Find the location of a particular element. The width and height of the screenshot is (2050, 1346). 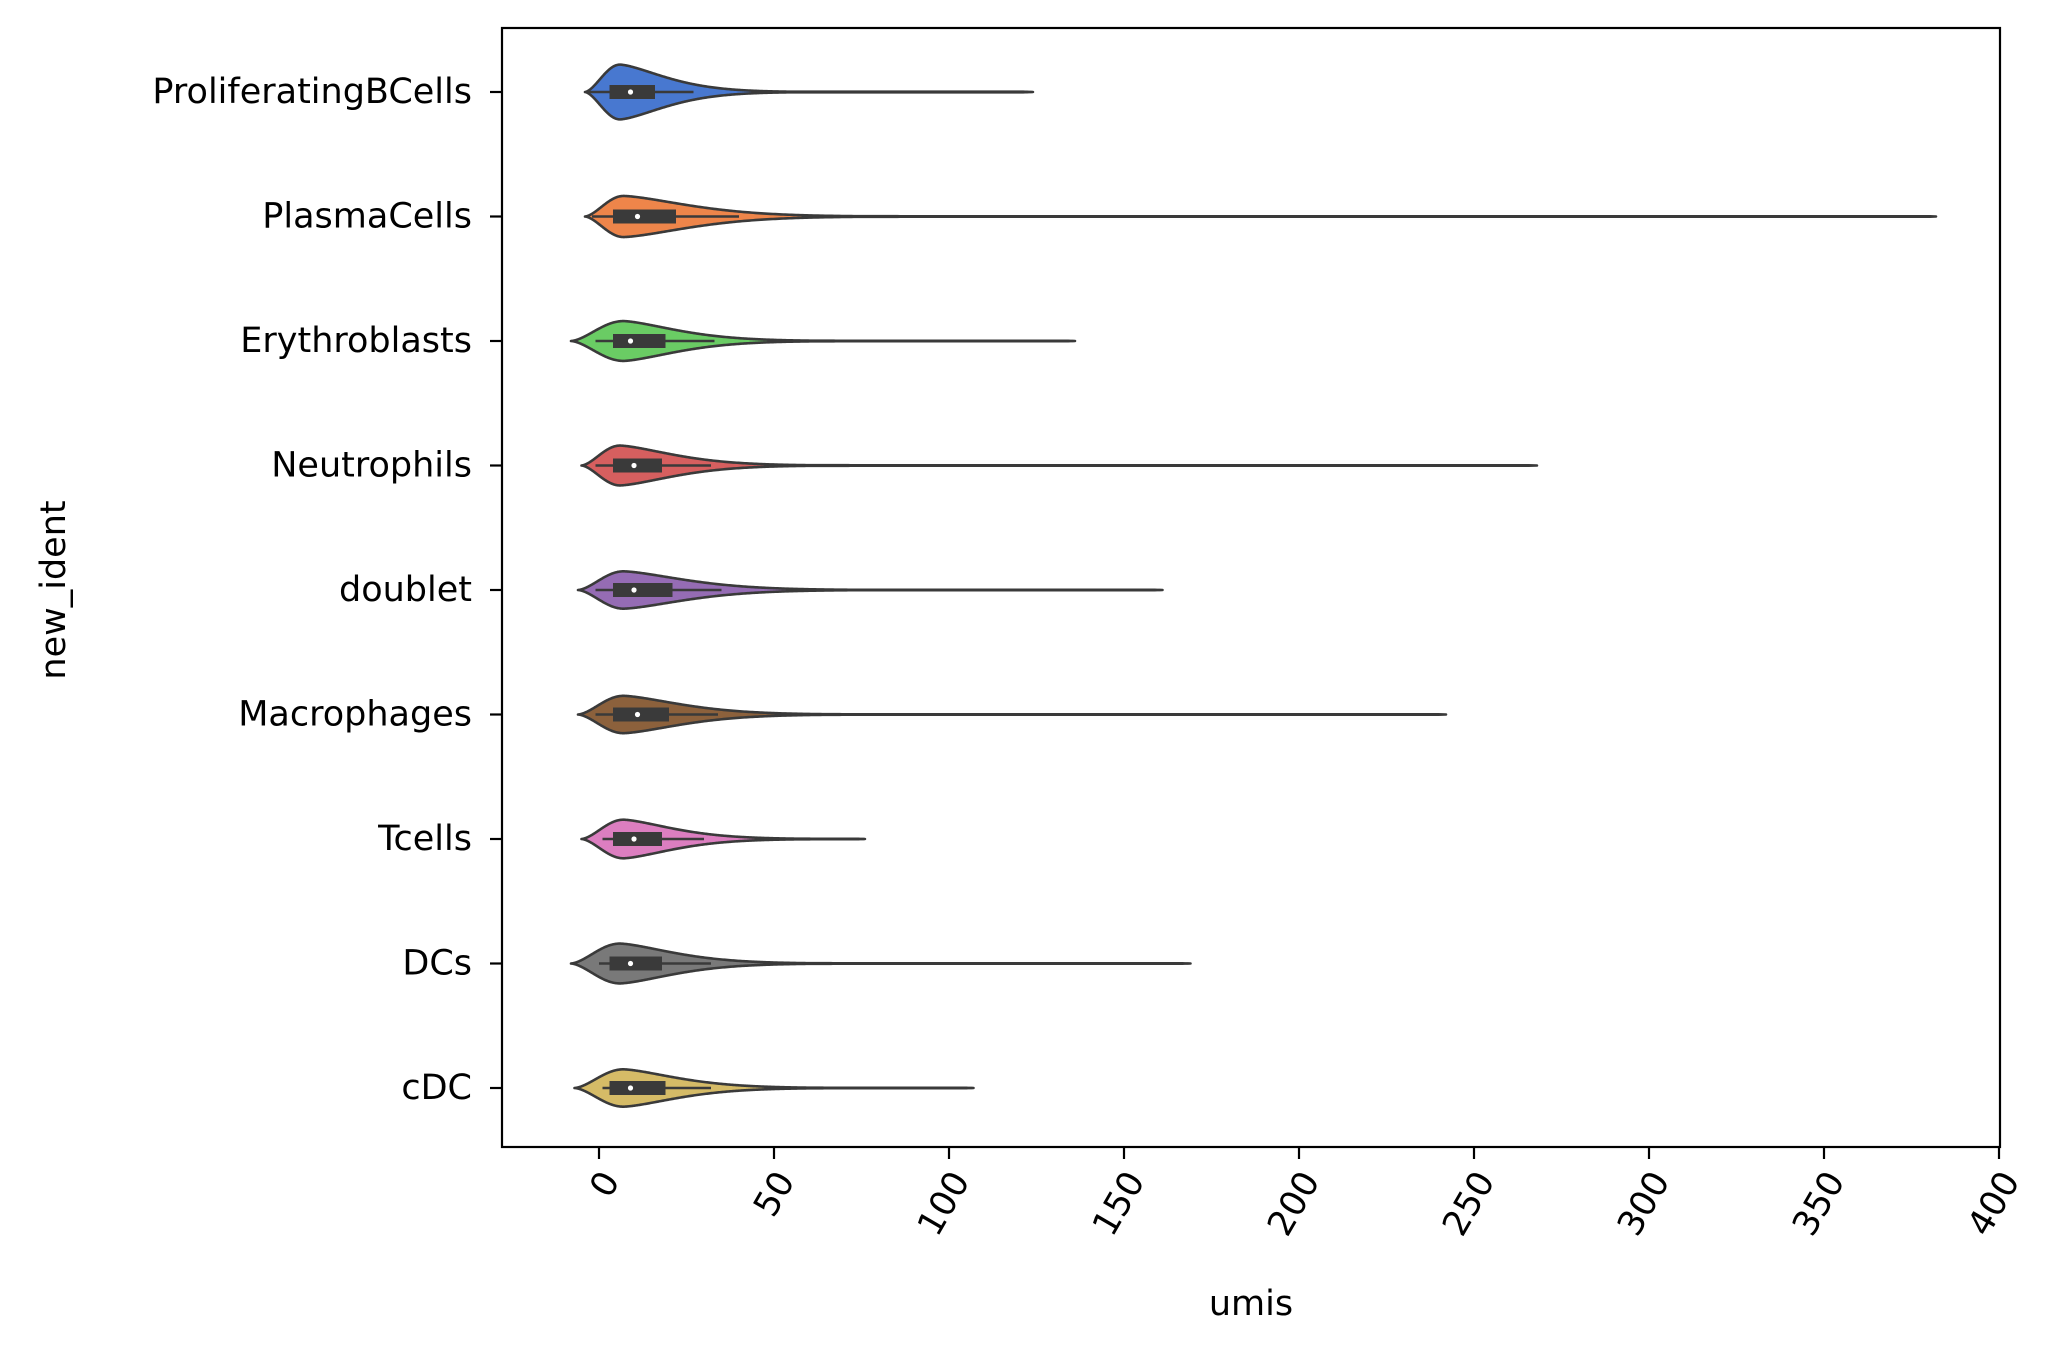

violin-cdc is located at coordinates (774, 1088).